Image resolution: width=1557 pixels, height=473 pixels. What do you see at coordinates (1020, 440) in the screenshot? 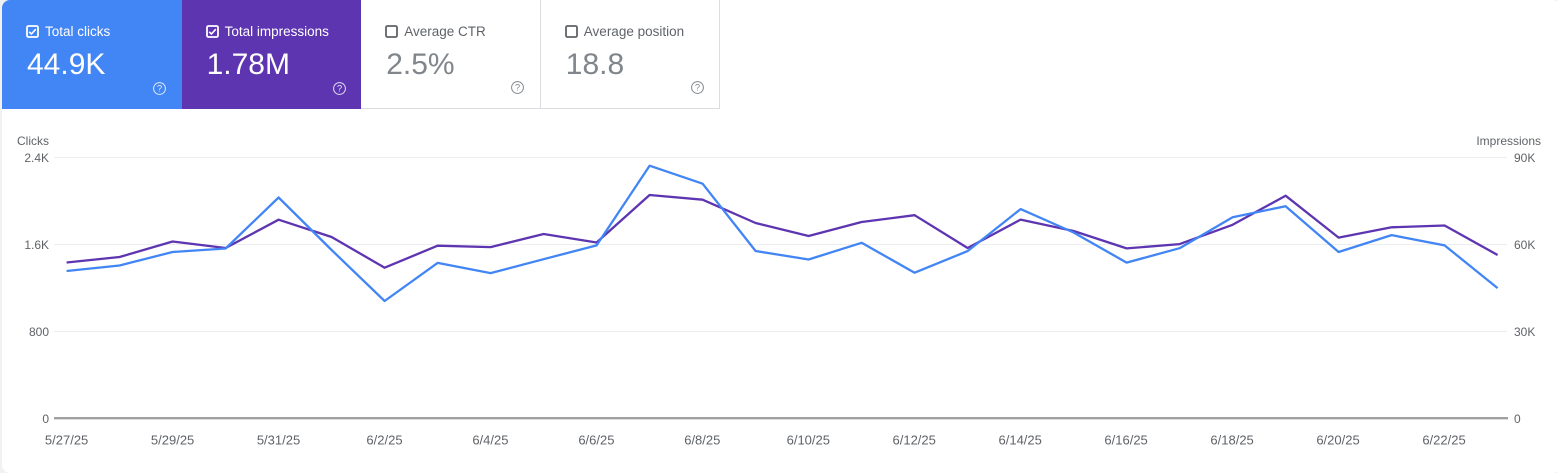
I see `svg-text: 6/14/25` at bounding box center [1020, 440].